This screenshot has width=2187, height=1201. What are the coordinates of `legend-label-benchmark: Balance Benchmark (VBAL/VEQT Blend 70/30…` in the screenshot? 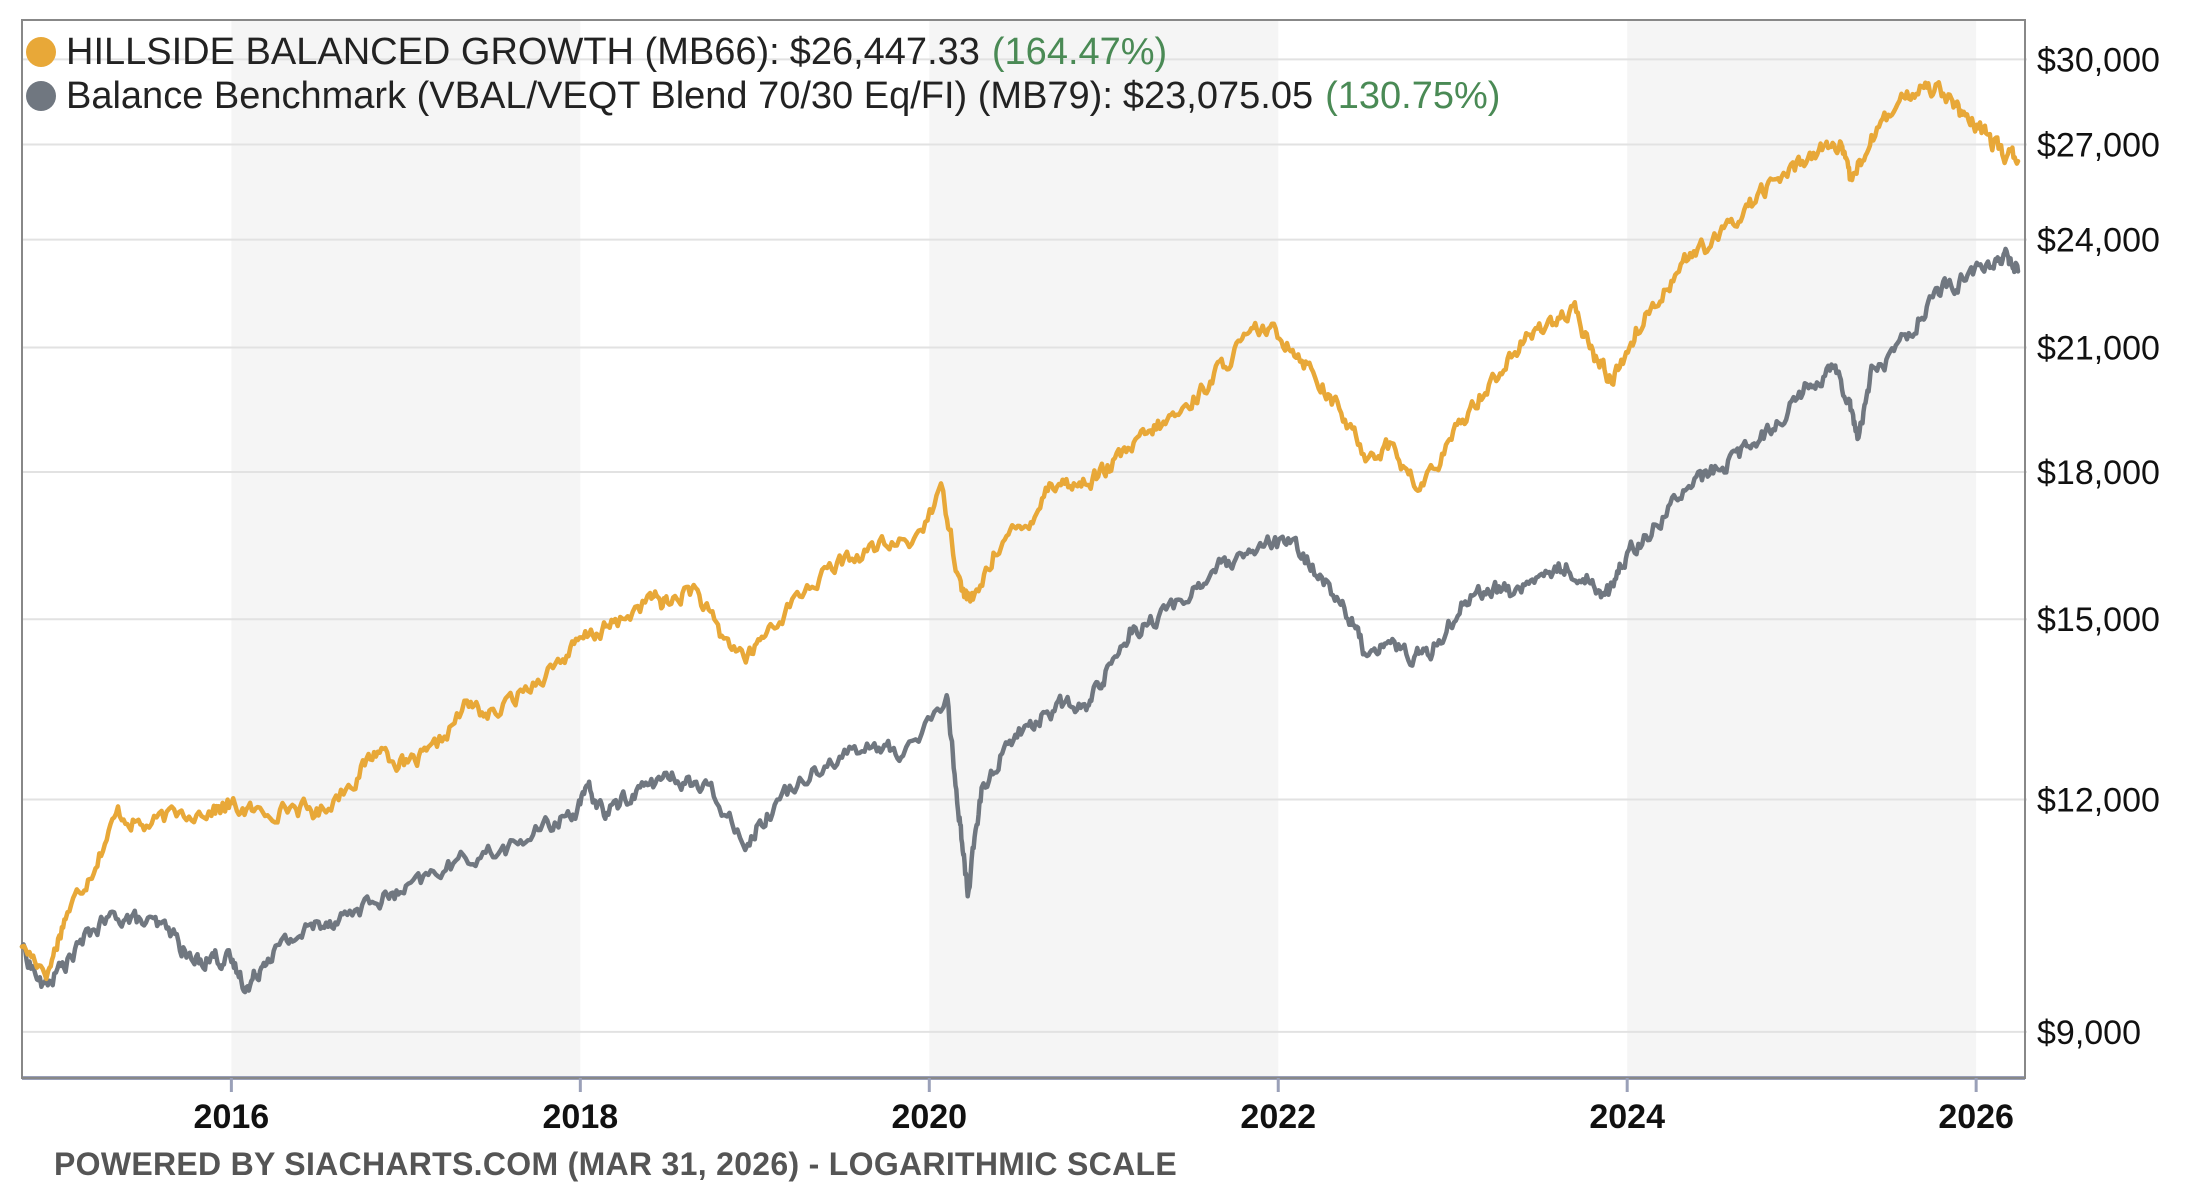 It's located at (584, 96).